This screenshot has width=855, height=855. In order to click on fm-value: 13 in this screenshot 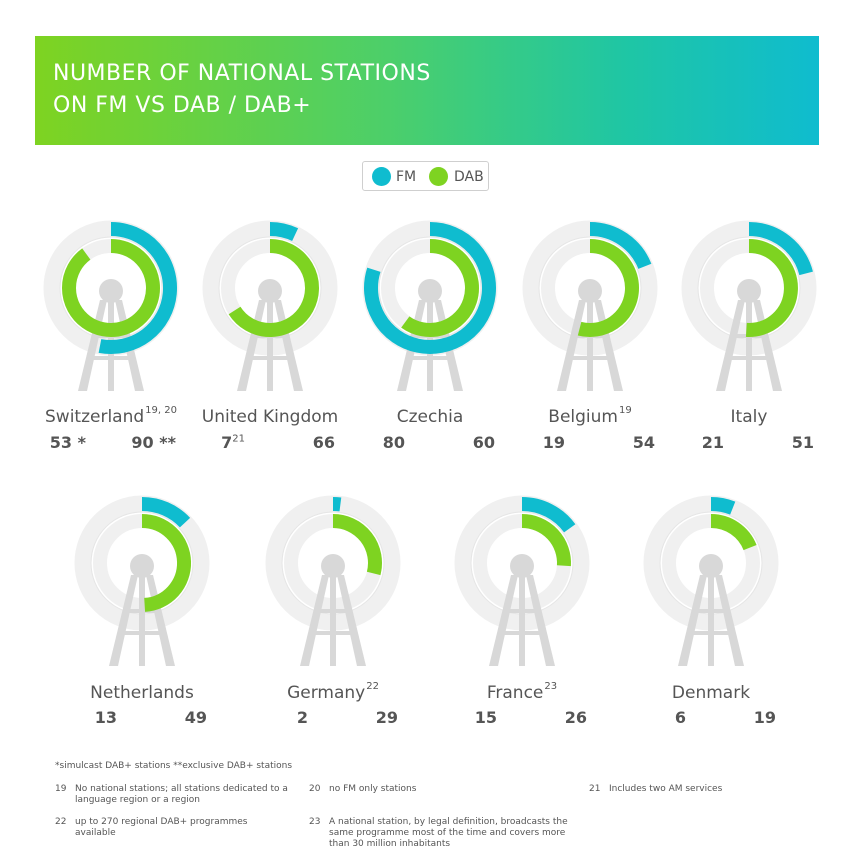, I will do `click(106, 717)`.